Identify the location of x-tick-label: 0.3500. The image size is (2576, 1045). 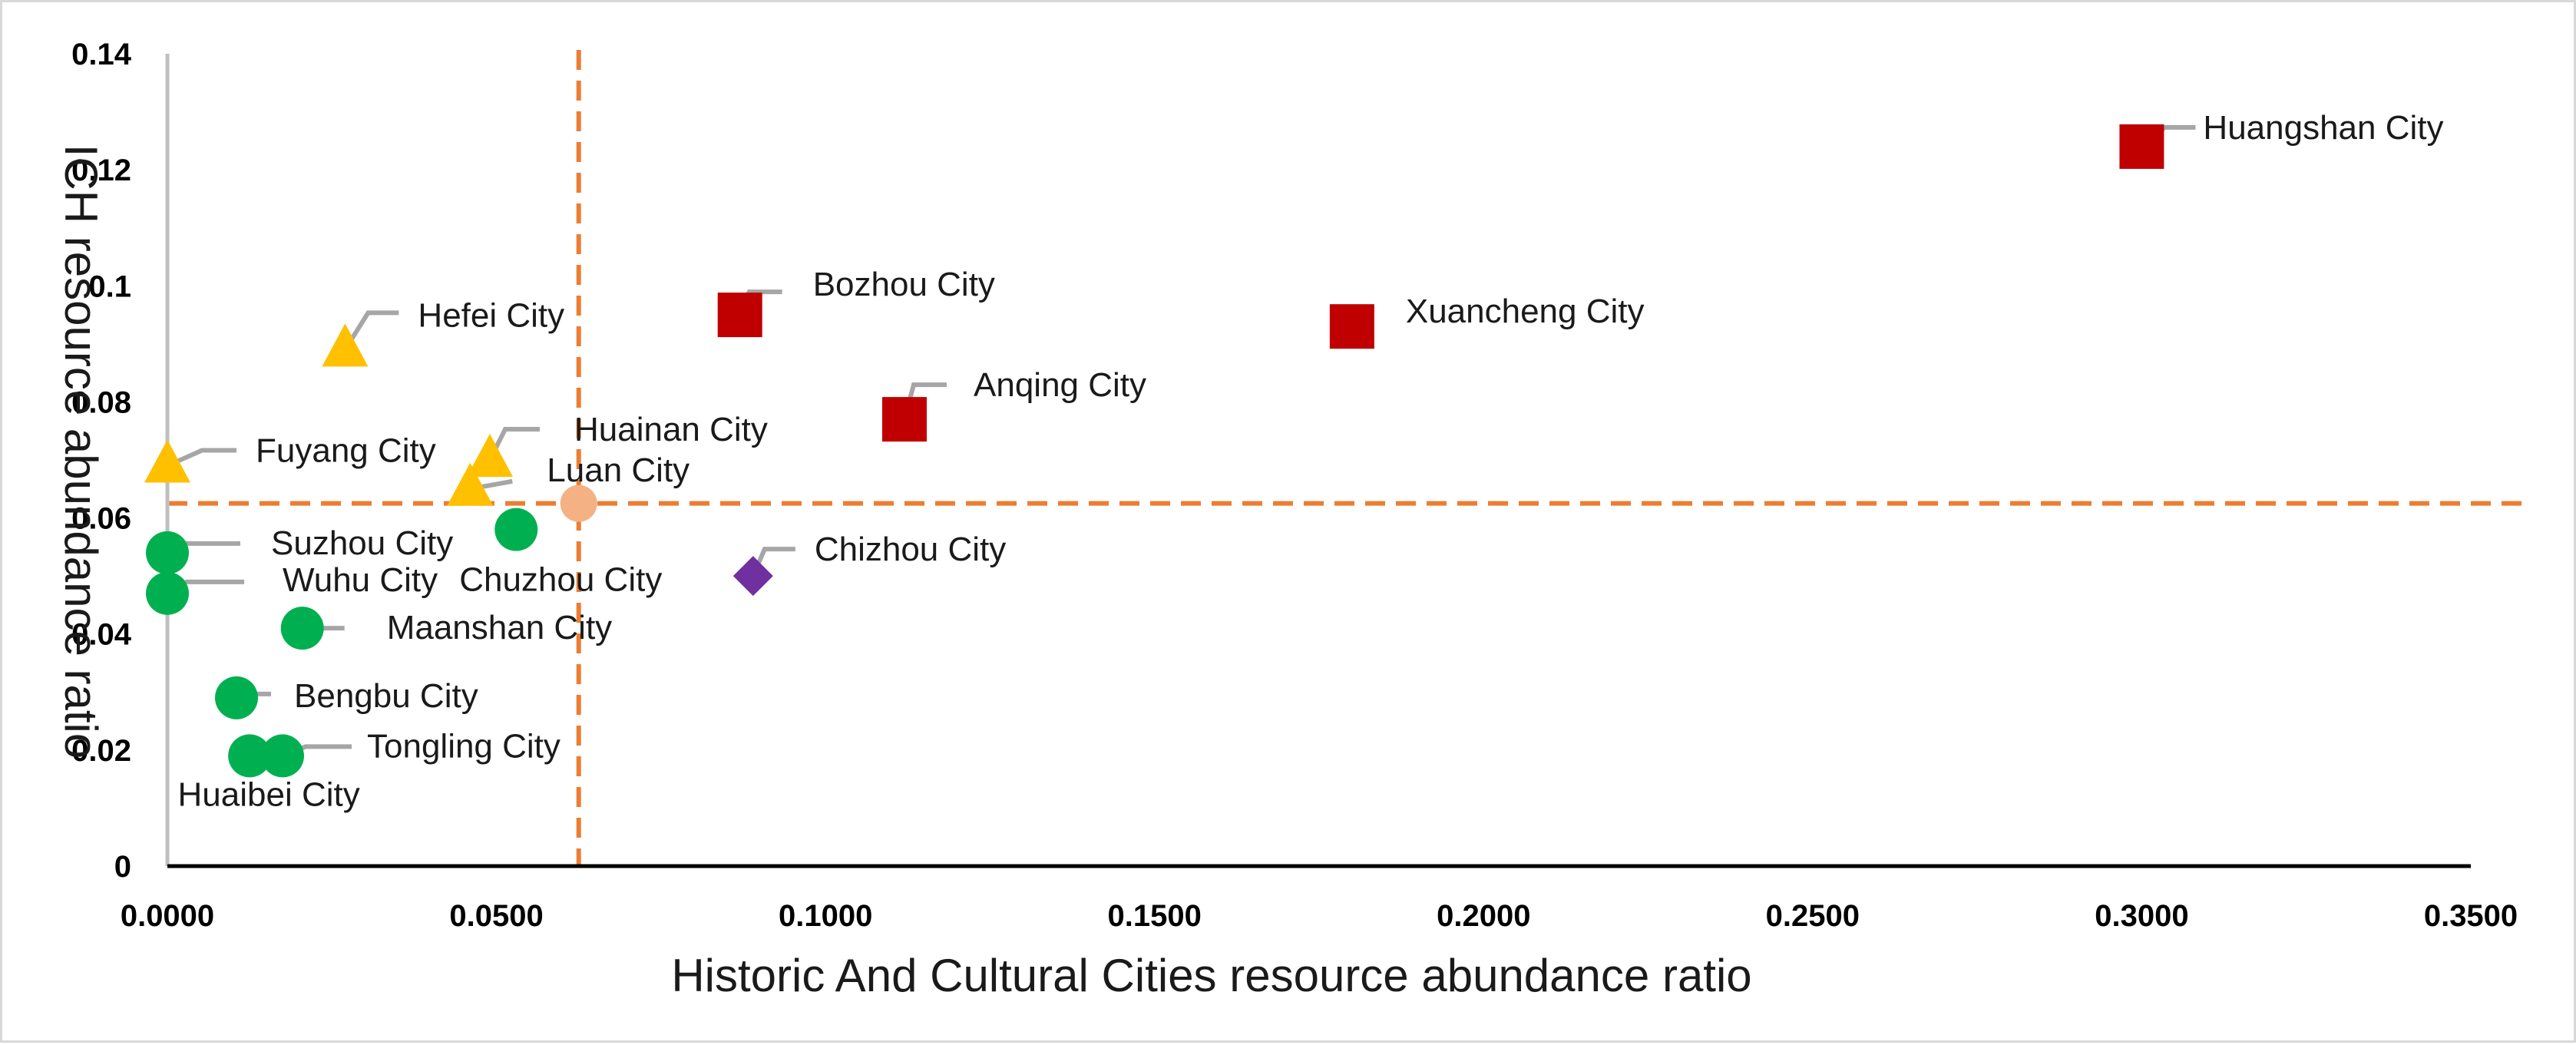
(2471, 916).